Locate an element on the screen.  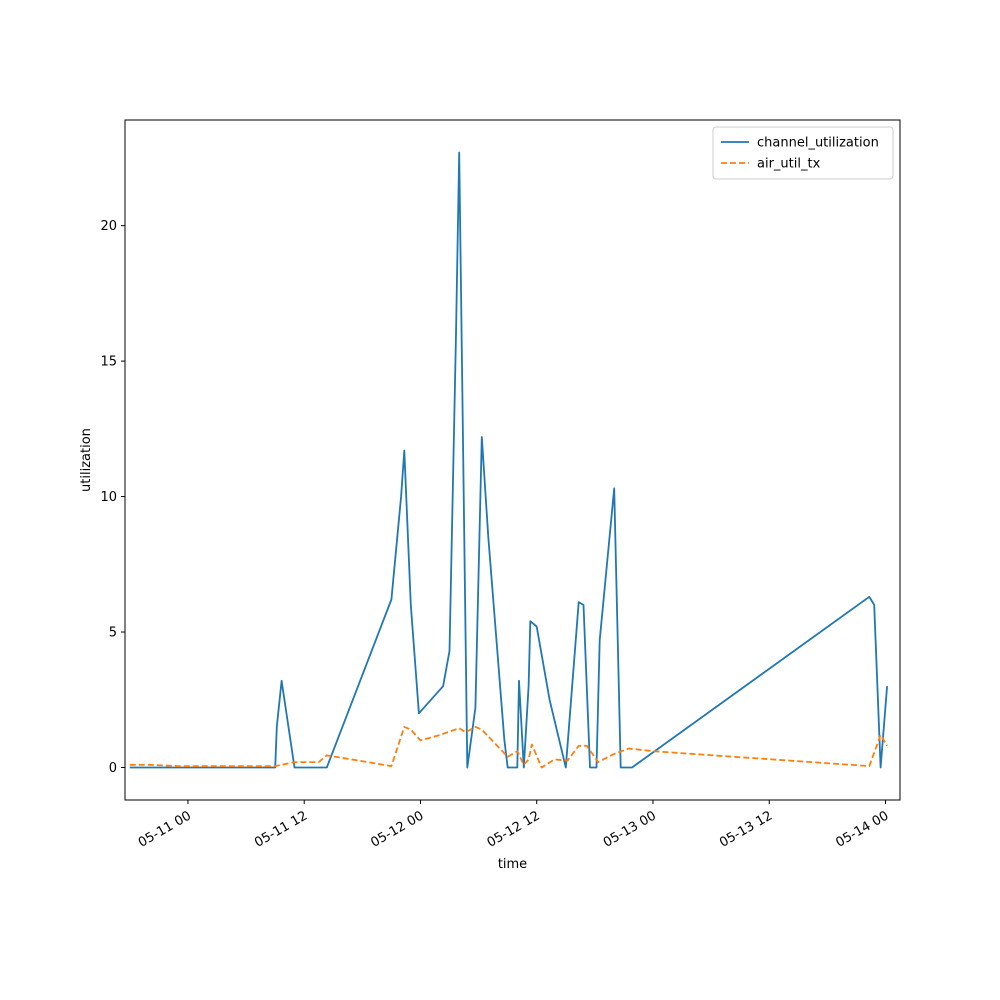
legend: channel_utilization air_util_tx is located at coordinates (803, 153).